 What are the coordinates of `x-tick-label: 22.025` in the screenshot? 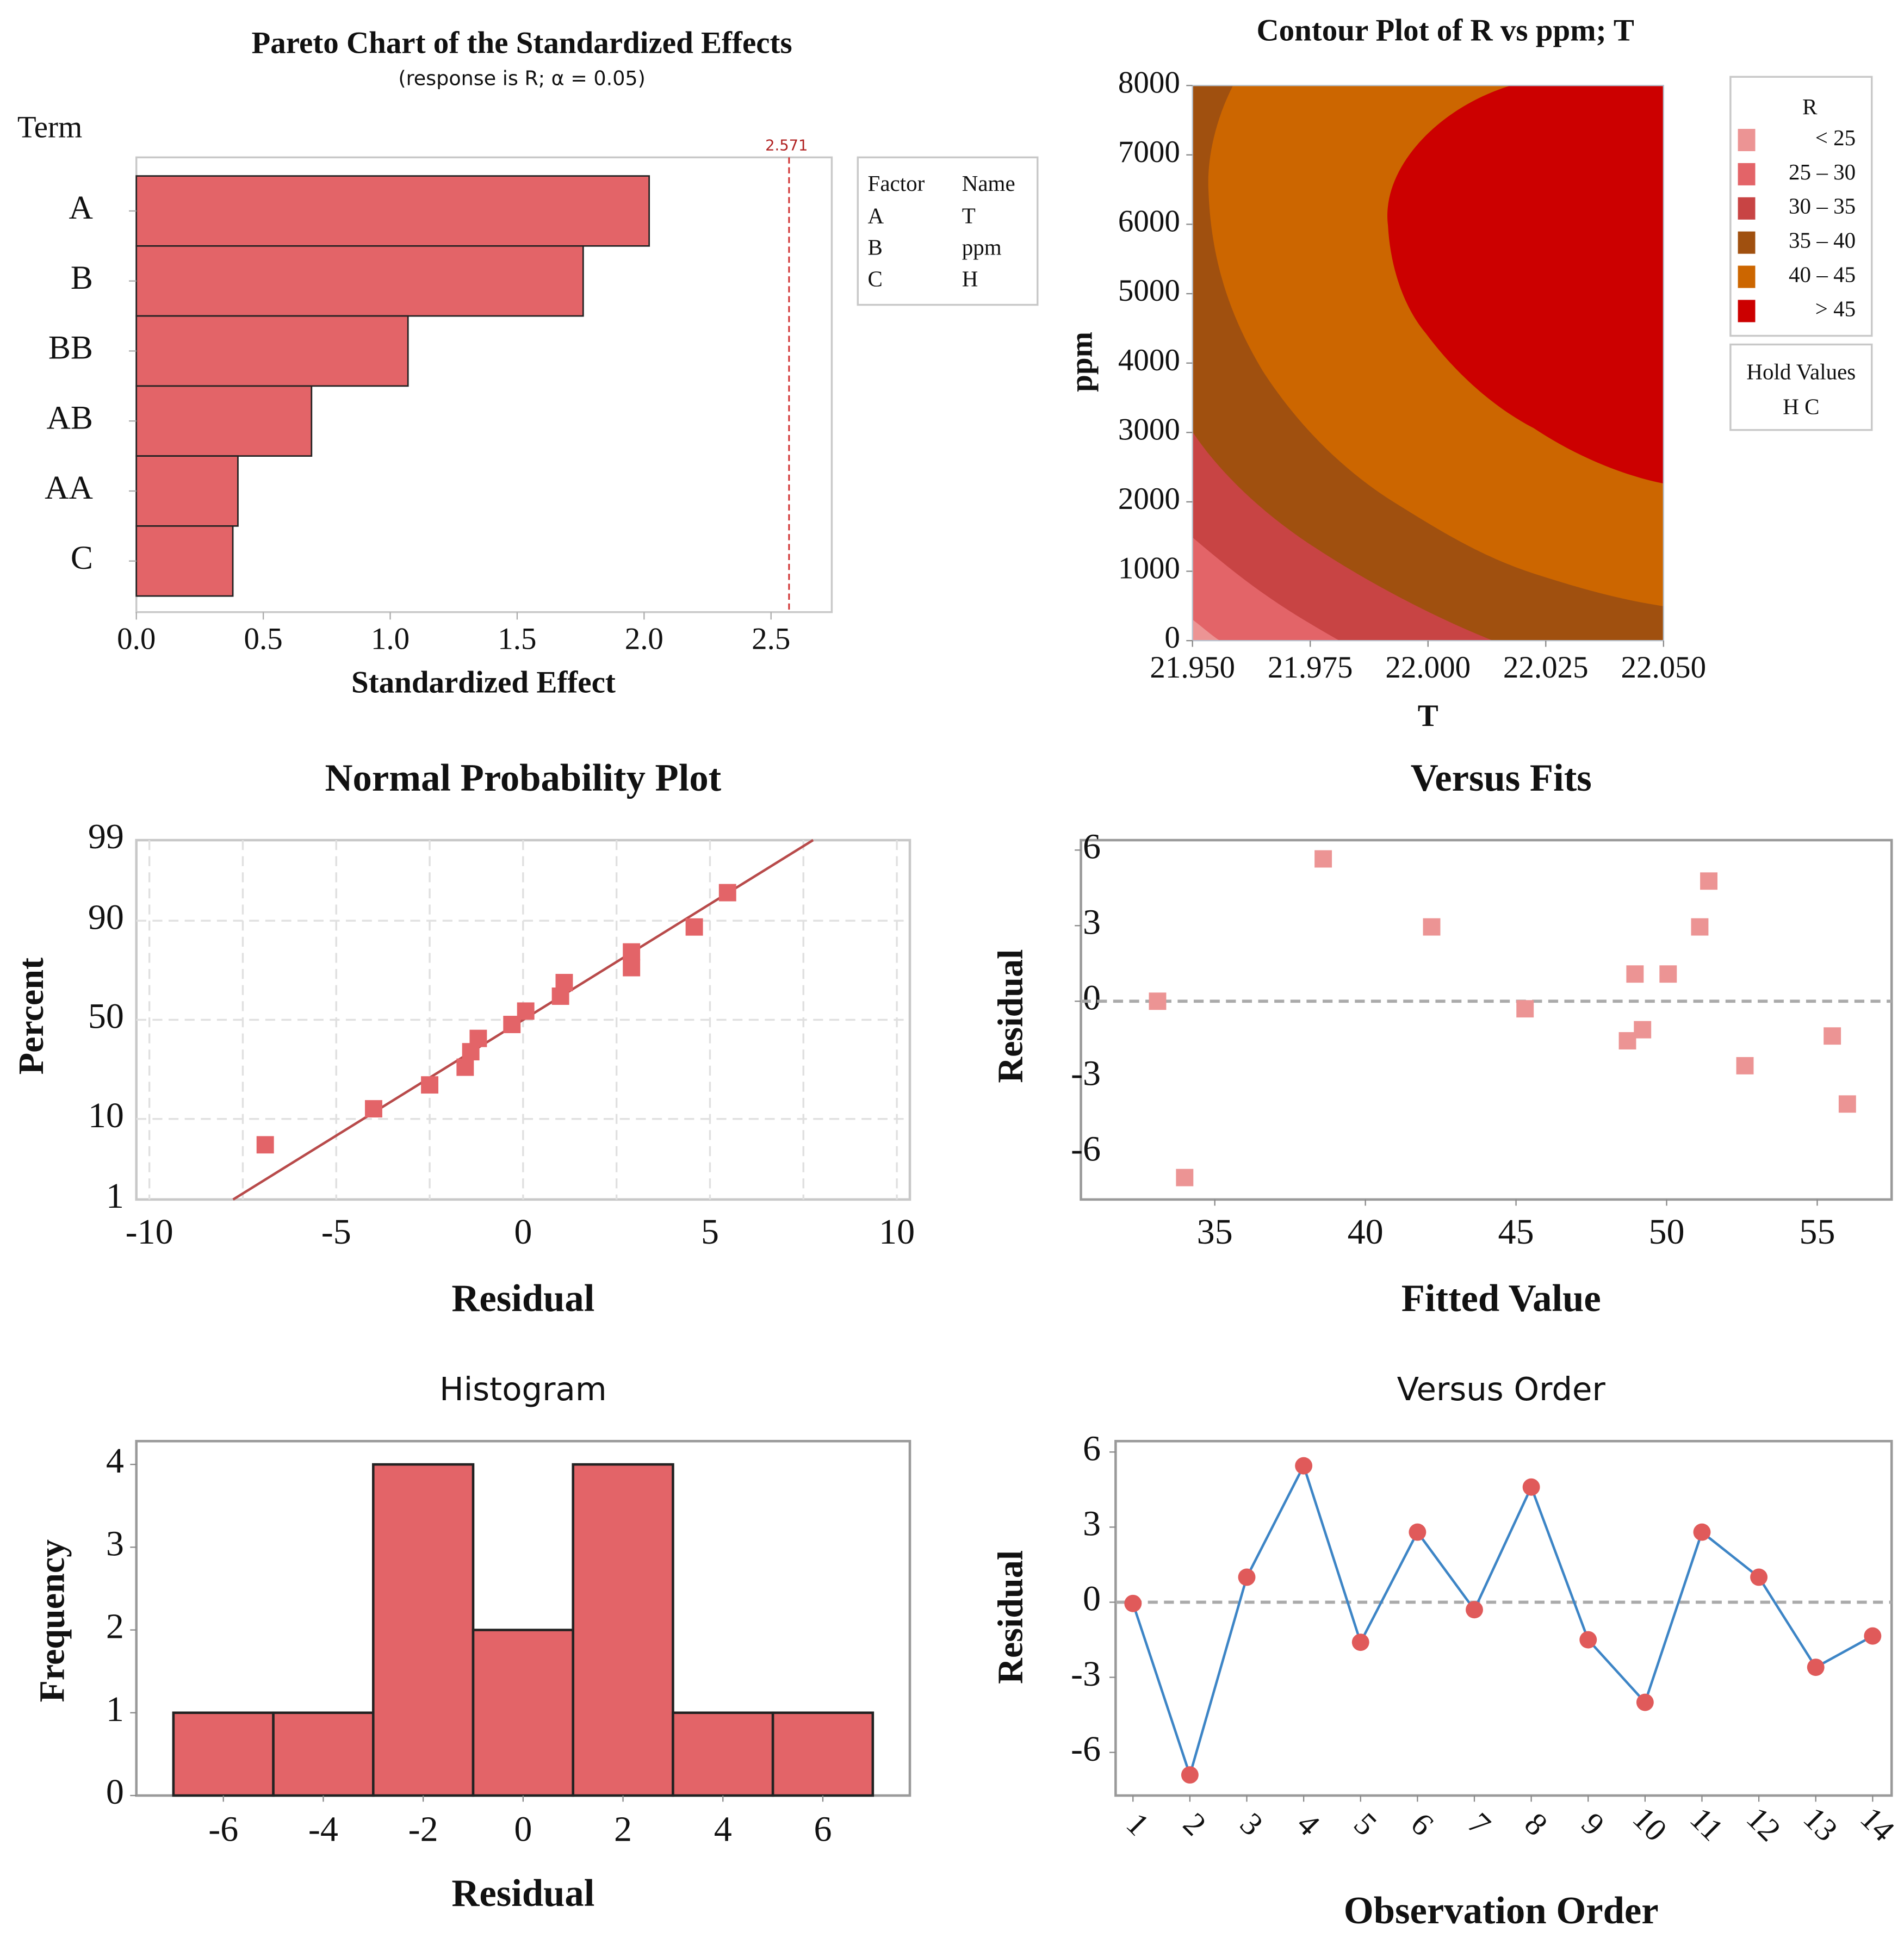 It's located at (1546, 667).